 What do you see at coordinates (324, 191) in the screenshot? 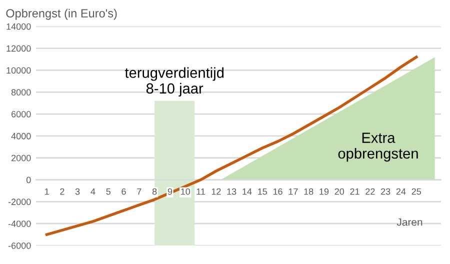
I see `x-tick-label: 19` at bounding box center [324, 191].